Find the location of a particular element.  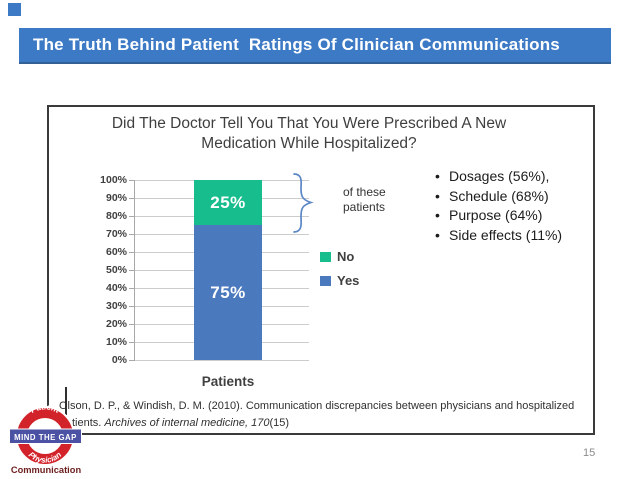

bullet-item: Dosages (56%), is located at coordinates (527, 177).